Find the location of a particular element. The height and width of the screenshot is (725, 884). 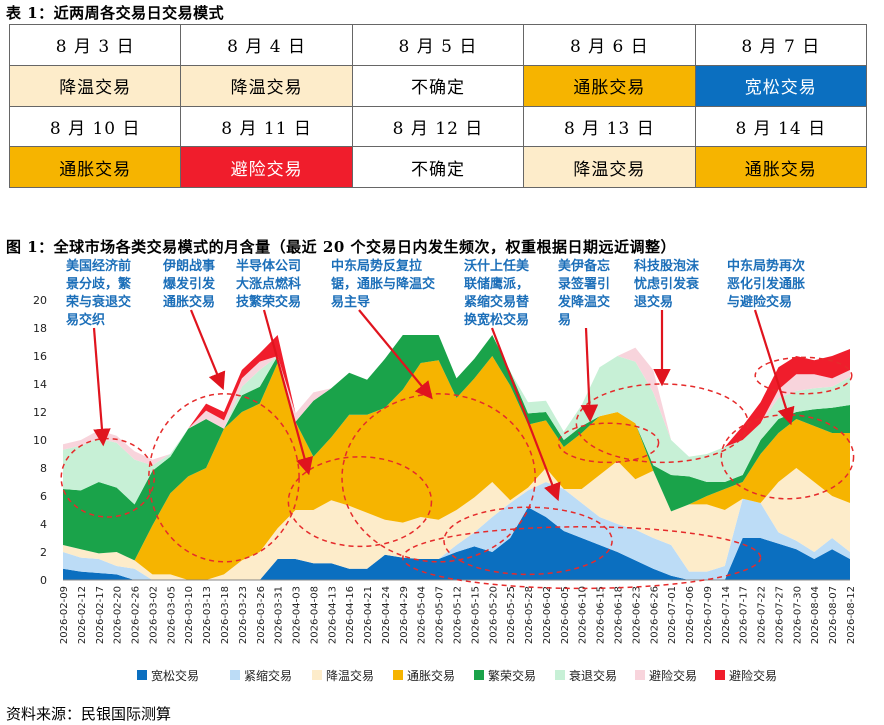

y-tick-label: 4 is located at coordinates (43, 524).